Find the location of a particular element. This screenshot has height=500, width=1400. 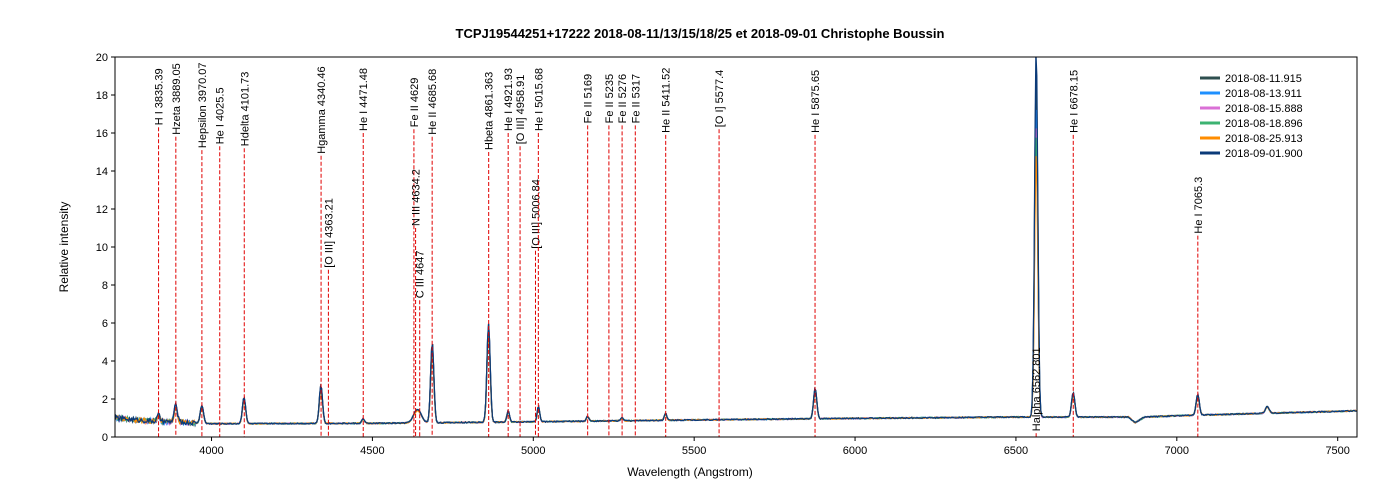

y-tick-label: 10 is located at coordinates (102, 248).